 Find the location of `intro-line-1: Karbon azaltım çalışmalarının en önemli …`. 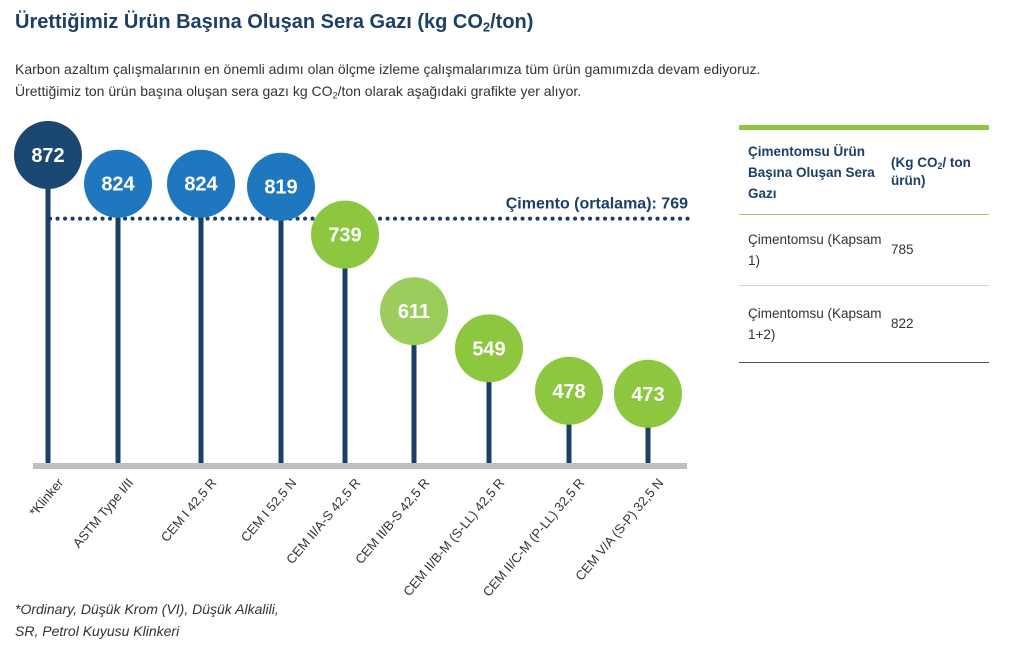

intro-line-1: Karbon azaltım çalışmalarının en önemli … is located at coordinates (388, 69).